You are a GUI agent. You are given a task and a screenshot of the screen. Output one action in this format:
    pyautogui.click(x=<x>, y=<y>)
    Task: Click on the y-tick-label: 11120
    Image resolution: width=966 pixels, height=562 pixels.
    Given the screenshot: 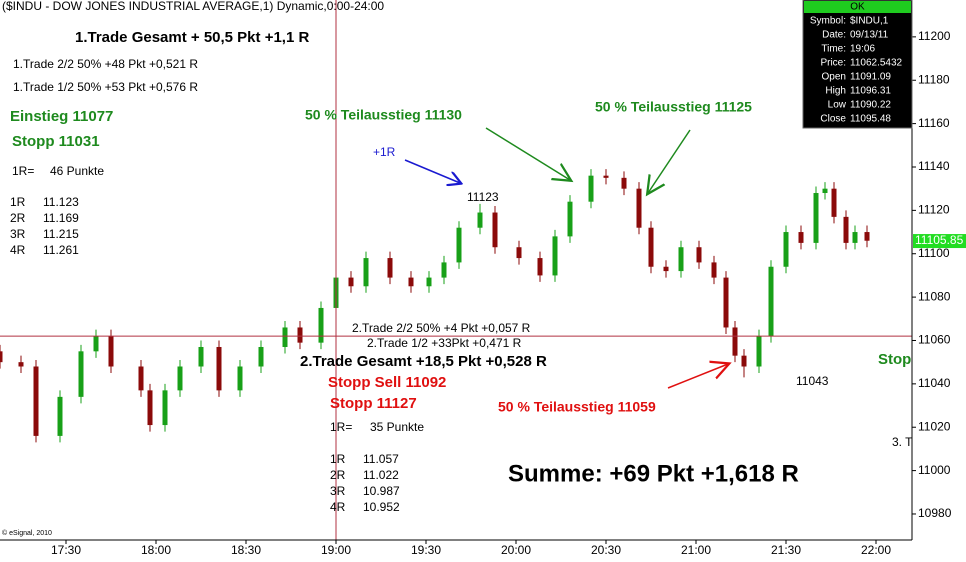 What is the action you would take?
    pyautogui.click(x=934, y=210)
    